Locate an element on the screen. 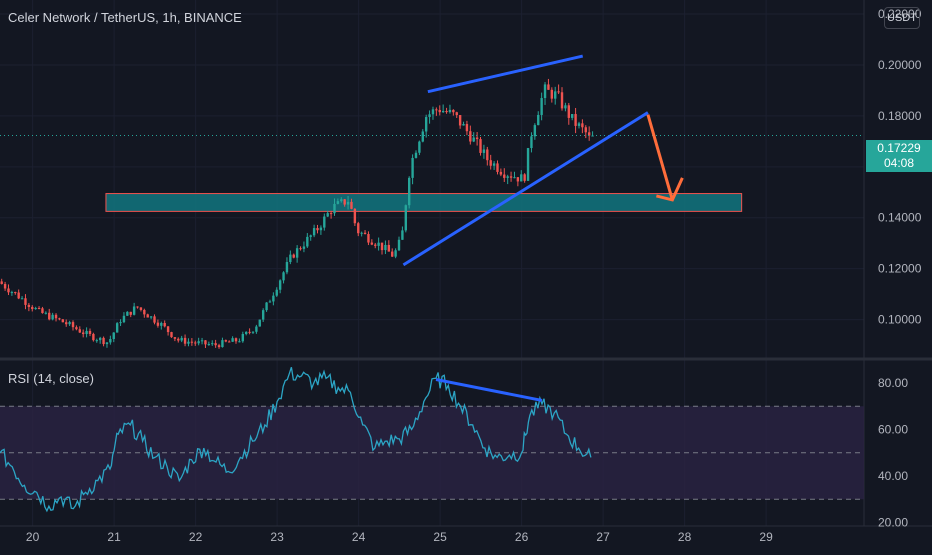 This screenshot has height=555, width=932. lower-trendline is located at coordinates (525, 189).